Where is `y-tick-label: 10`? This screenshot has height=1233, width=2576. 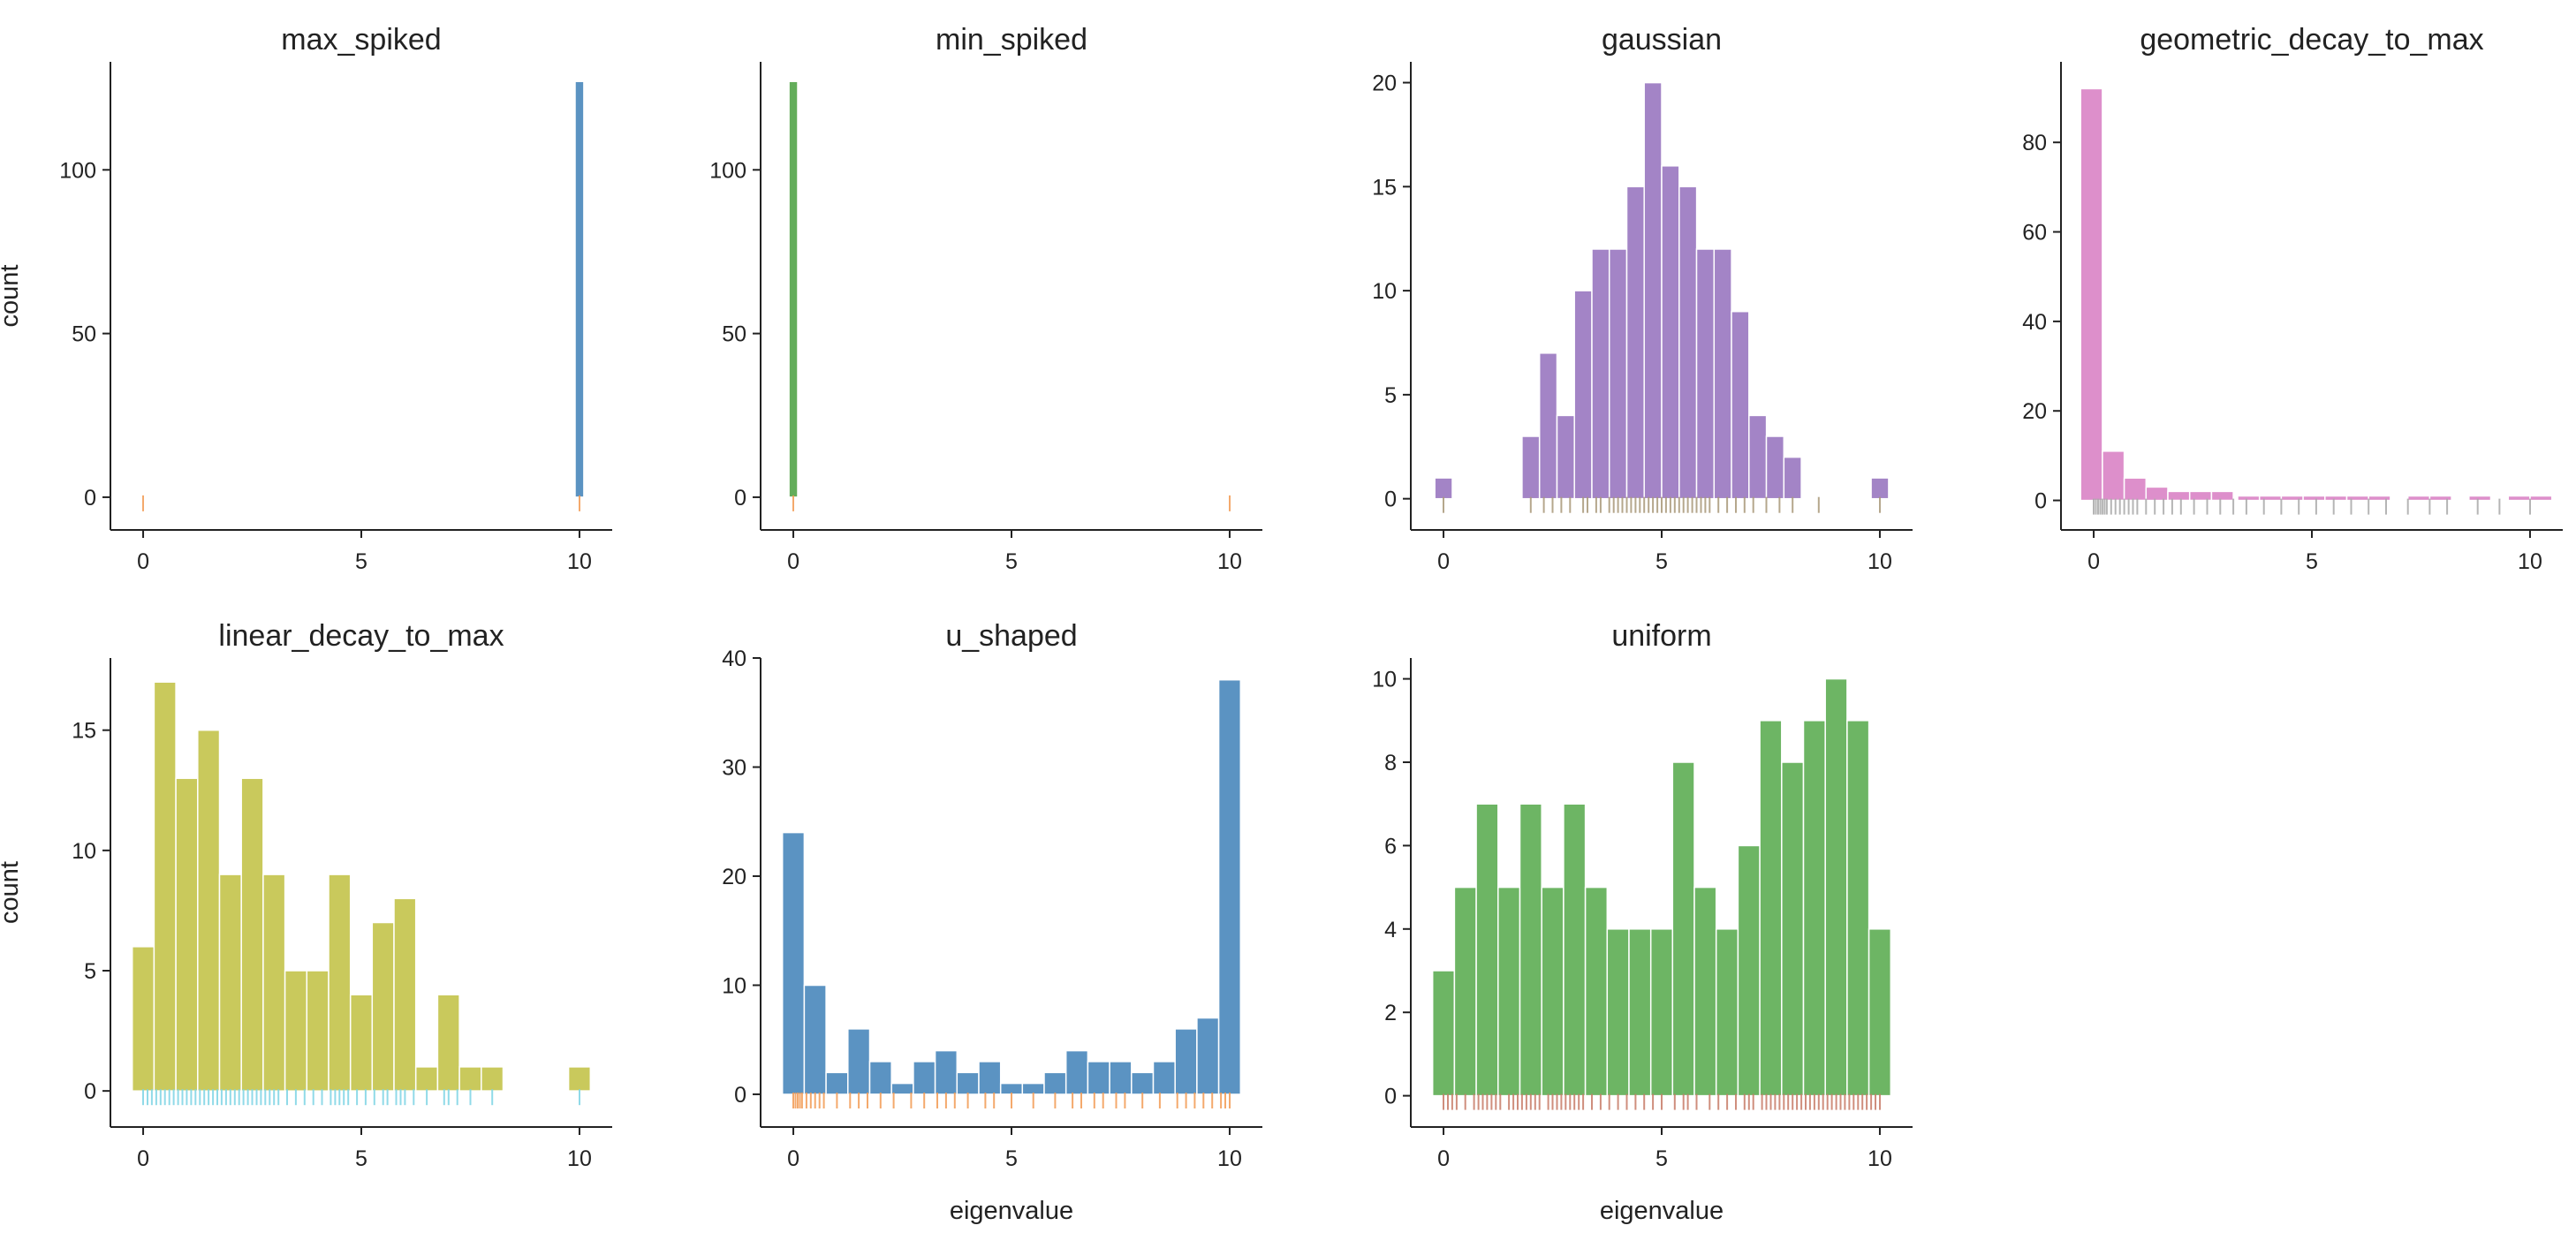
y-tick-label: 10 is located at coordinates (84, 851).